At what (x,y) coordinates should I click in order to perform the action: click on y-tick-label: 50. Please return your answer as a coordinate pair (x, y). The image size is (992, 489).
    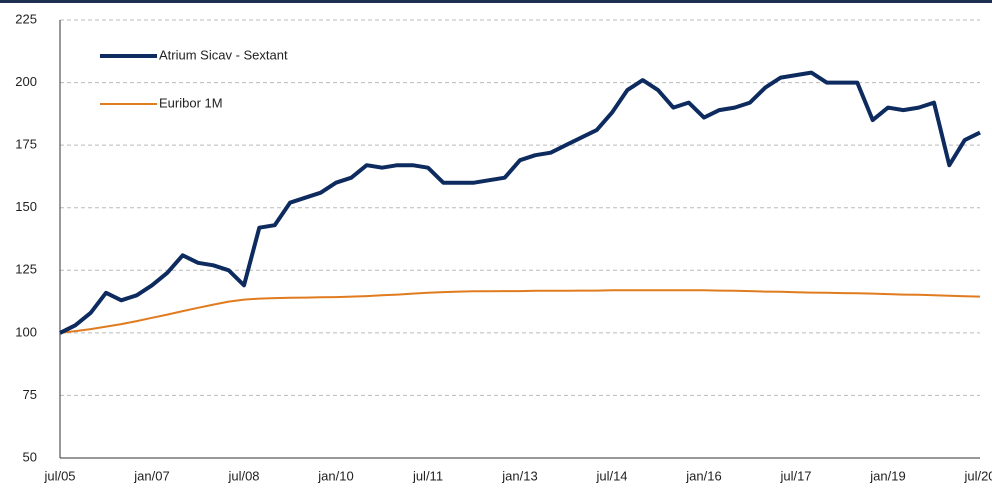
    Looking at the image, I should click on (30, 456).